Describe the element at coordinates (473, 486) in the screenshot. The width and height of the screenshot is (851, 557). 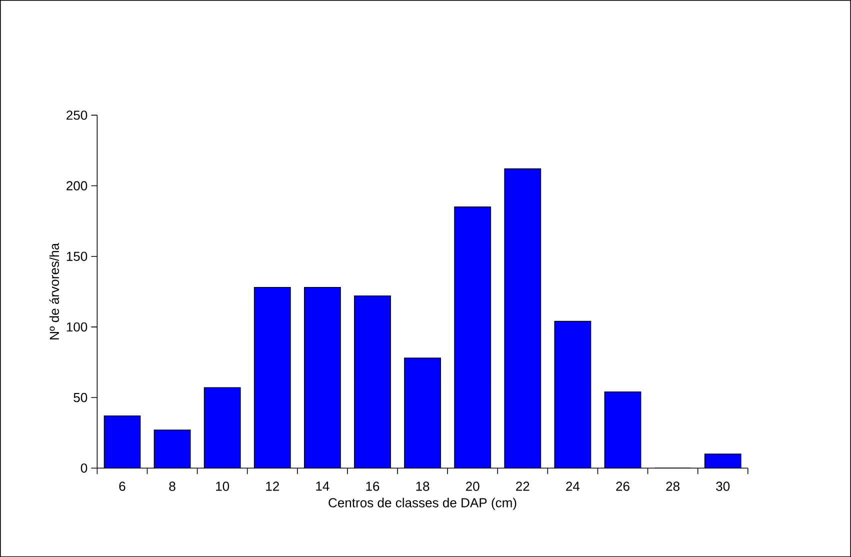
I see `x-tick-label: 20` at that location.